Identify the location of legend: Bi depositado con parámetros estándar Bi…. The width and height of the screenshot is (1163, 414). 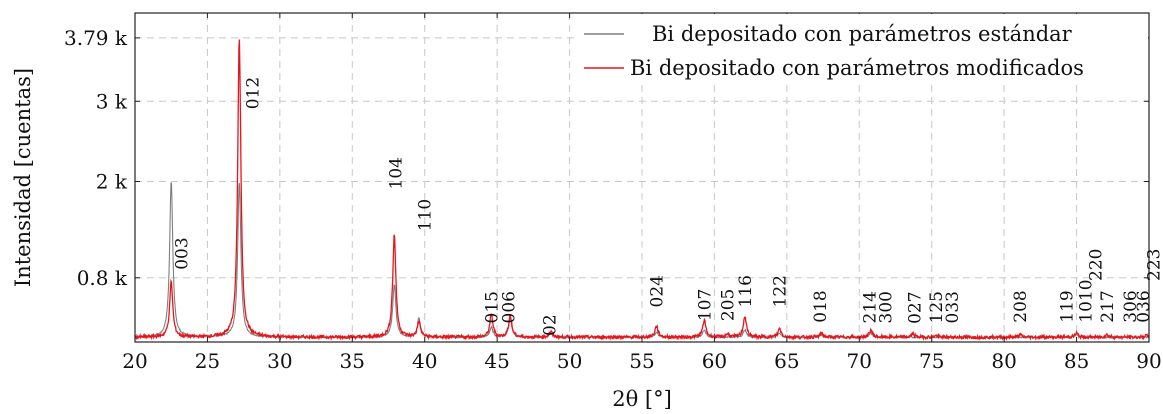
(863, 49).